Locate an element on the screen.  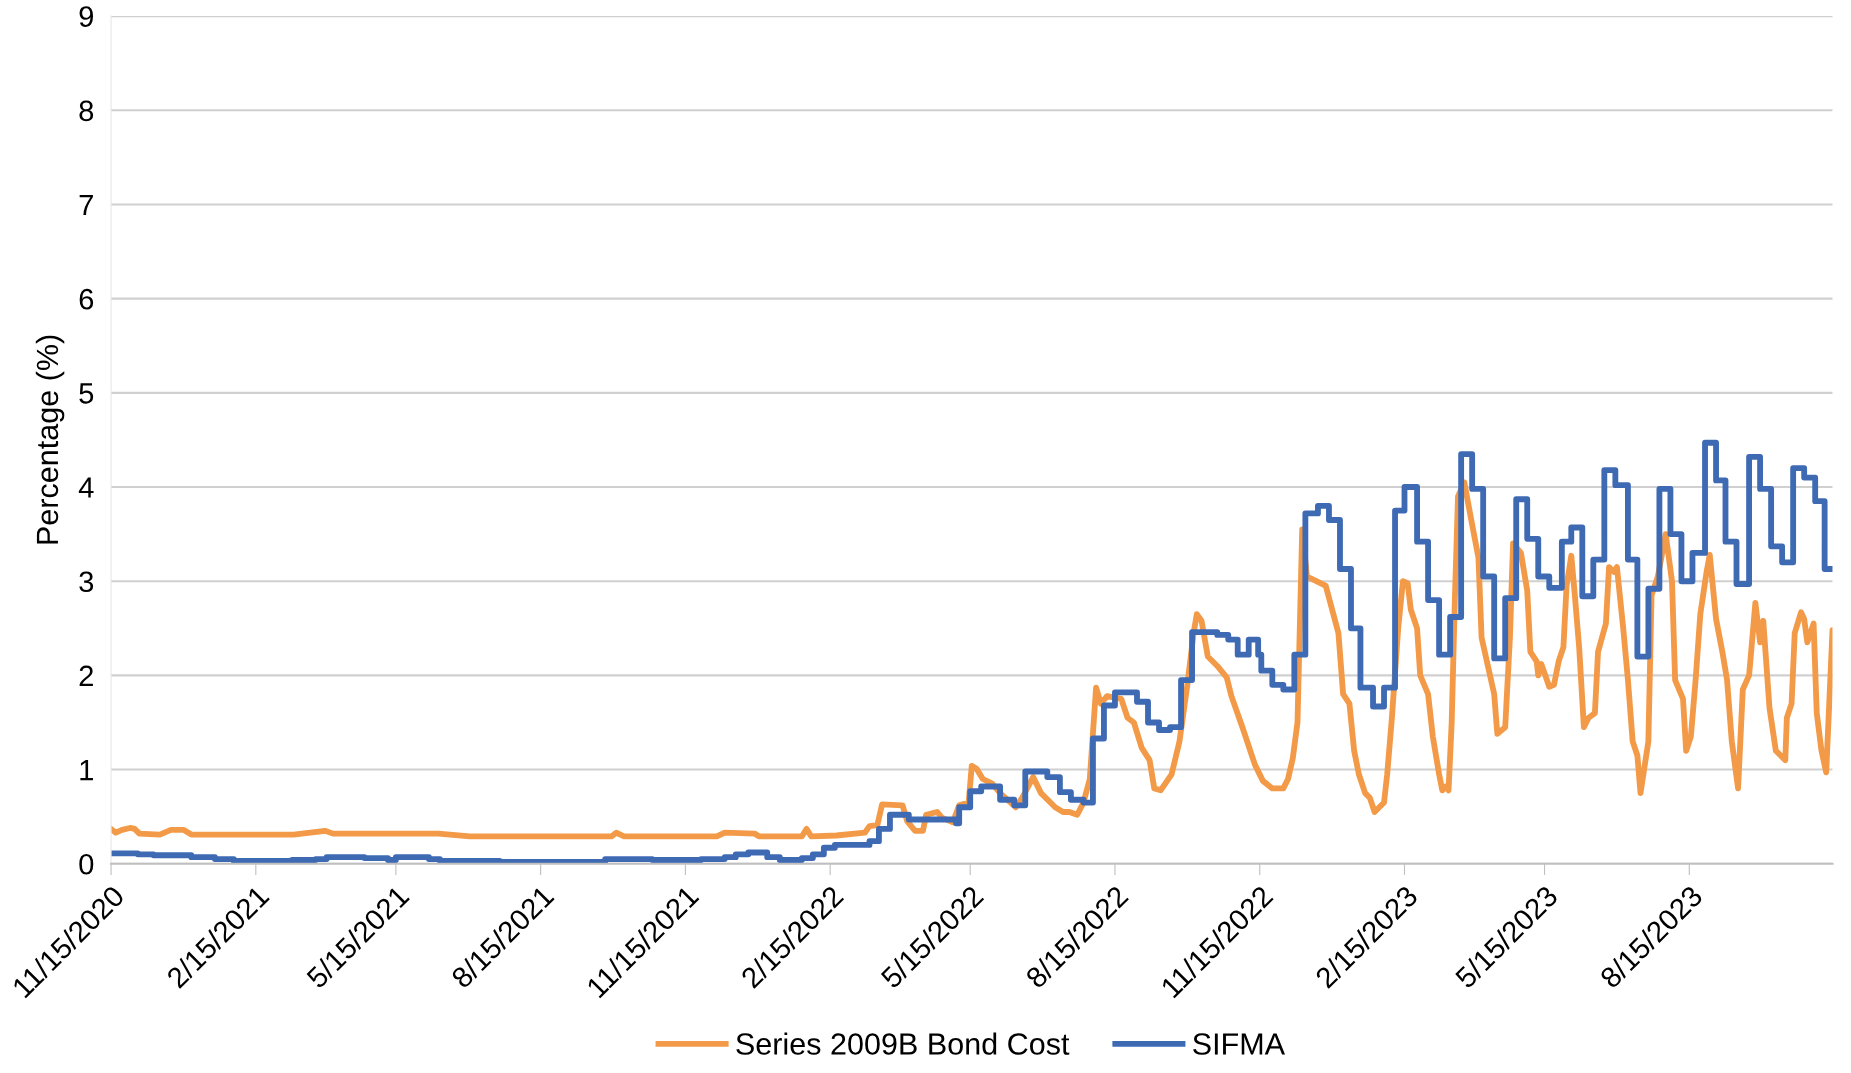
y-axis-title: Percentage (%) is located at coordinates (50, 439).